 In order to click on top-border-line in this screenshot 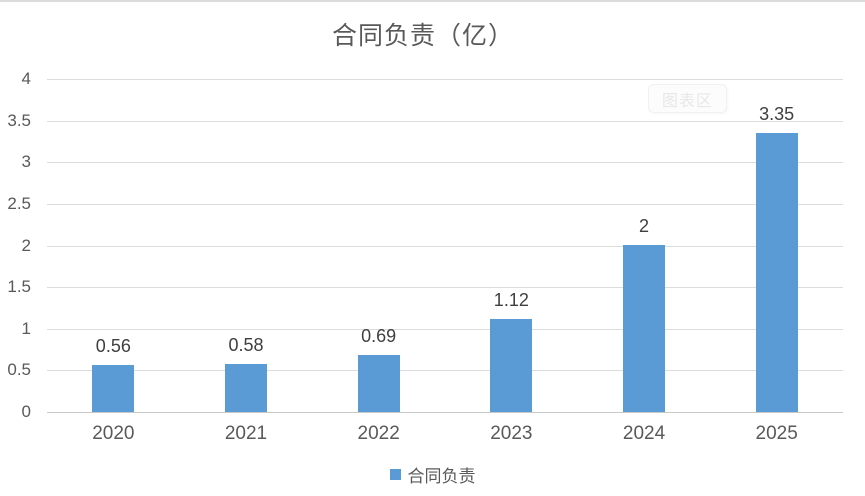, I will do `click(432, 1)`.